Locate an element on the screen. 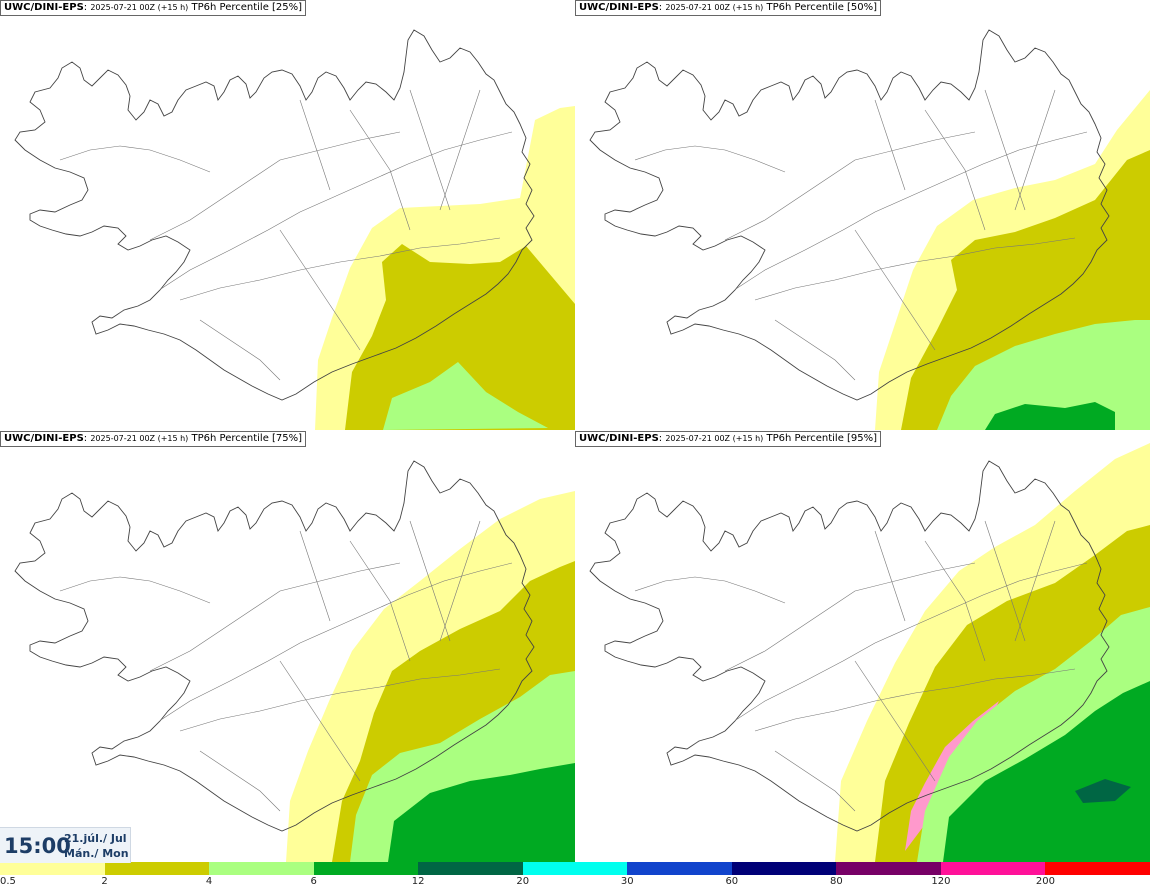 Image resolution: width=1150 pixels, height=891 pixels. valid-time-box: 15:00 21.júl./ Jul Mán./ Mon is located at coordinates (65, 845).